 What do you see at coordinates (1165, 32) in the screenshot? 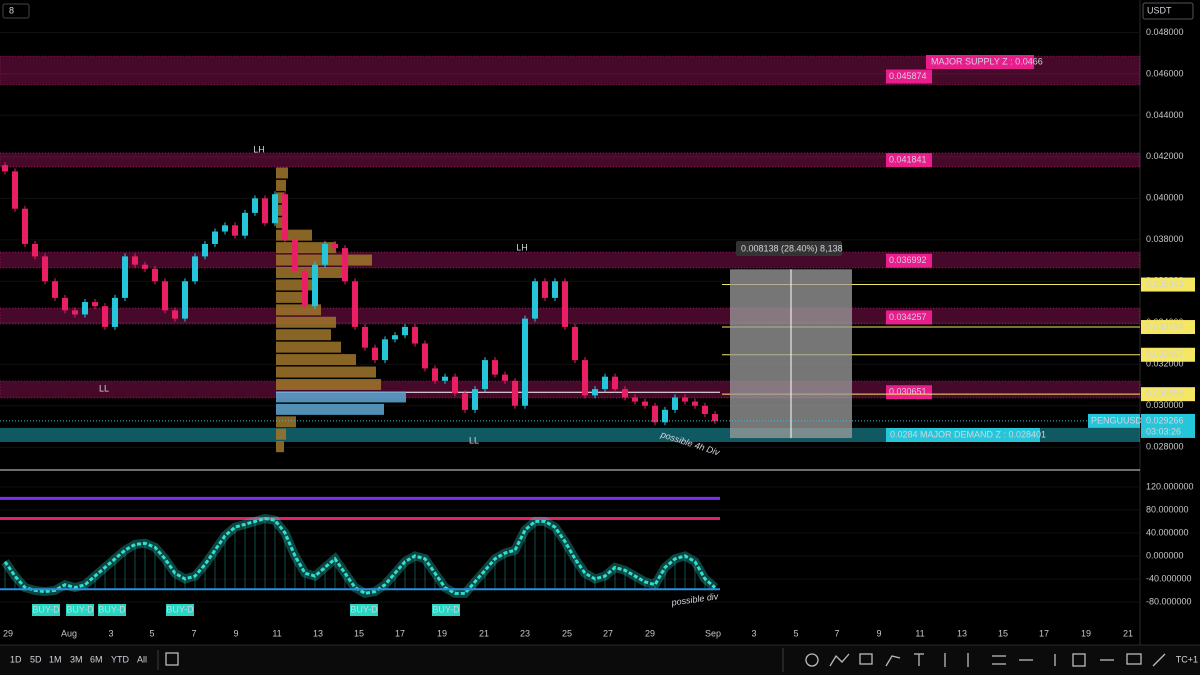
I see `y-tick-label: 0.048000` at bounding box center [1165, 32].